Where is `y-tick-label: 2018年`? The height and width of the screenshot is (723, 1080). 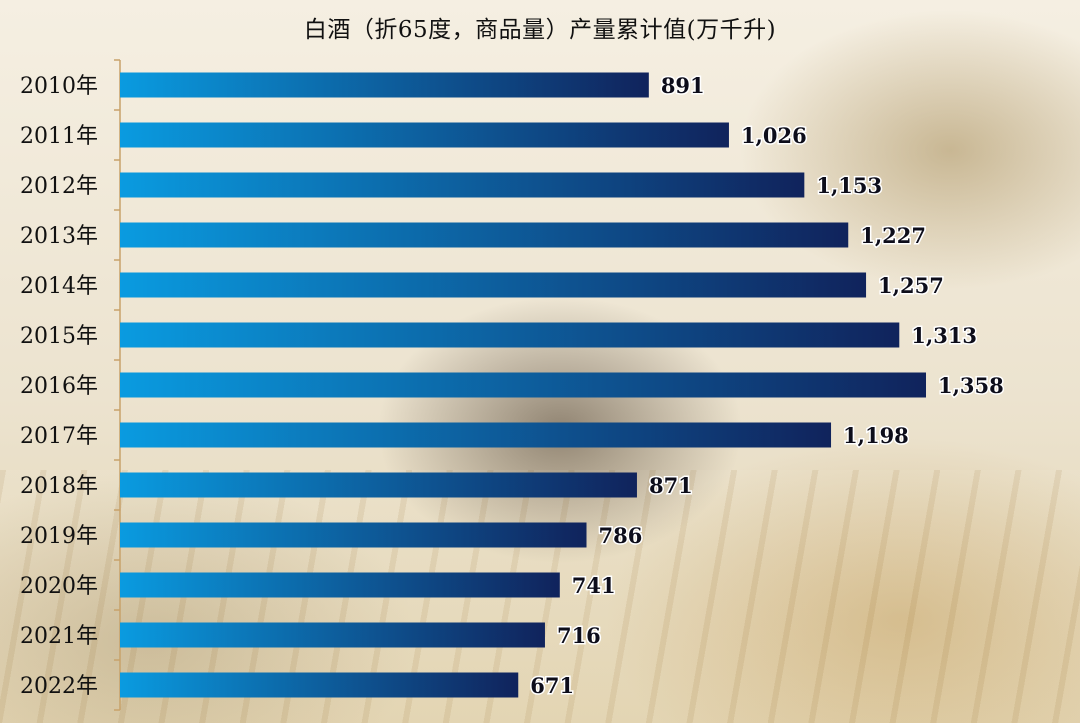
y-tick-label: 2018年 is located at coordinates (59, 486).